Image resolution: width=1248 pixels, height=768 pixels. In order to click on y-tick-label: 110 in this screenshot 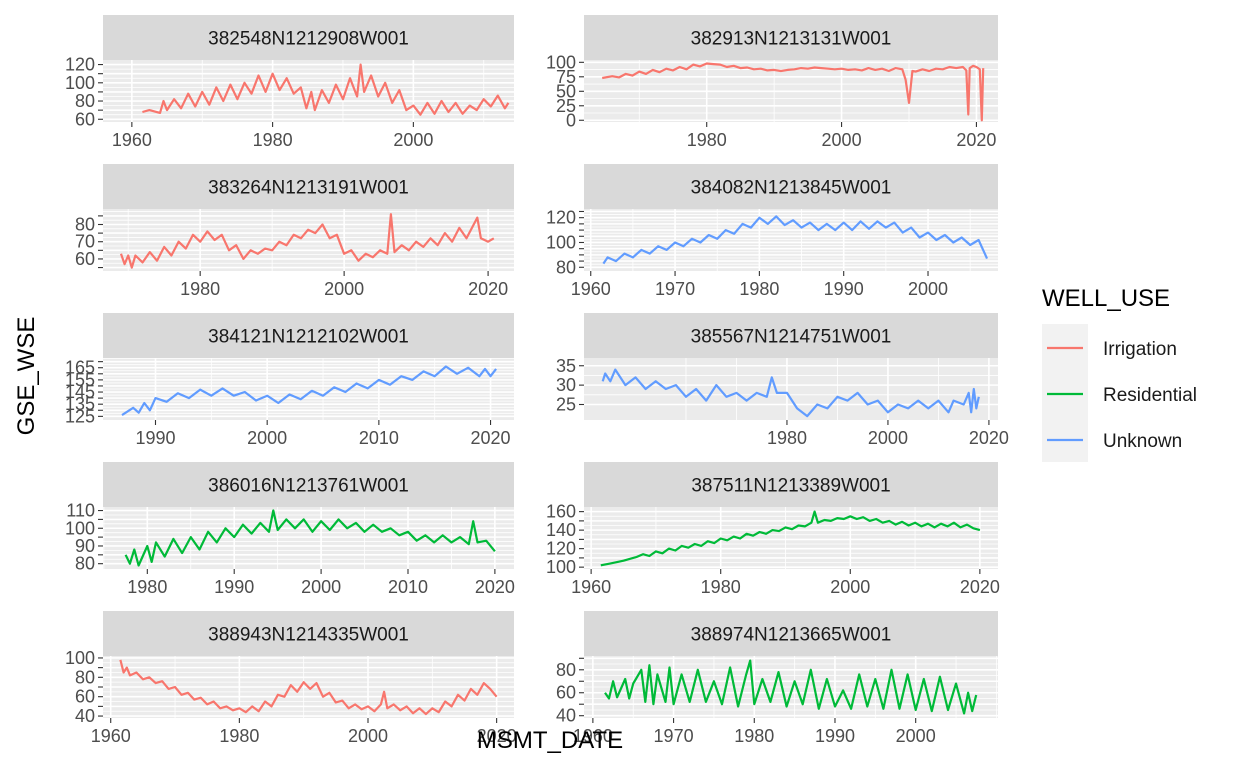, I will do `click(80, 511)`.